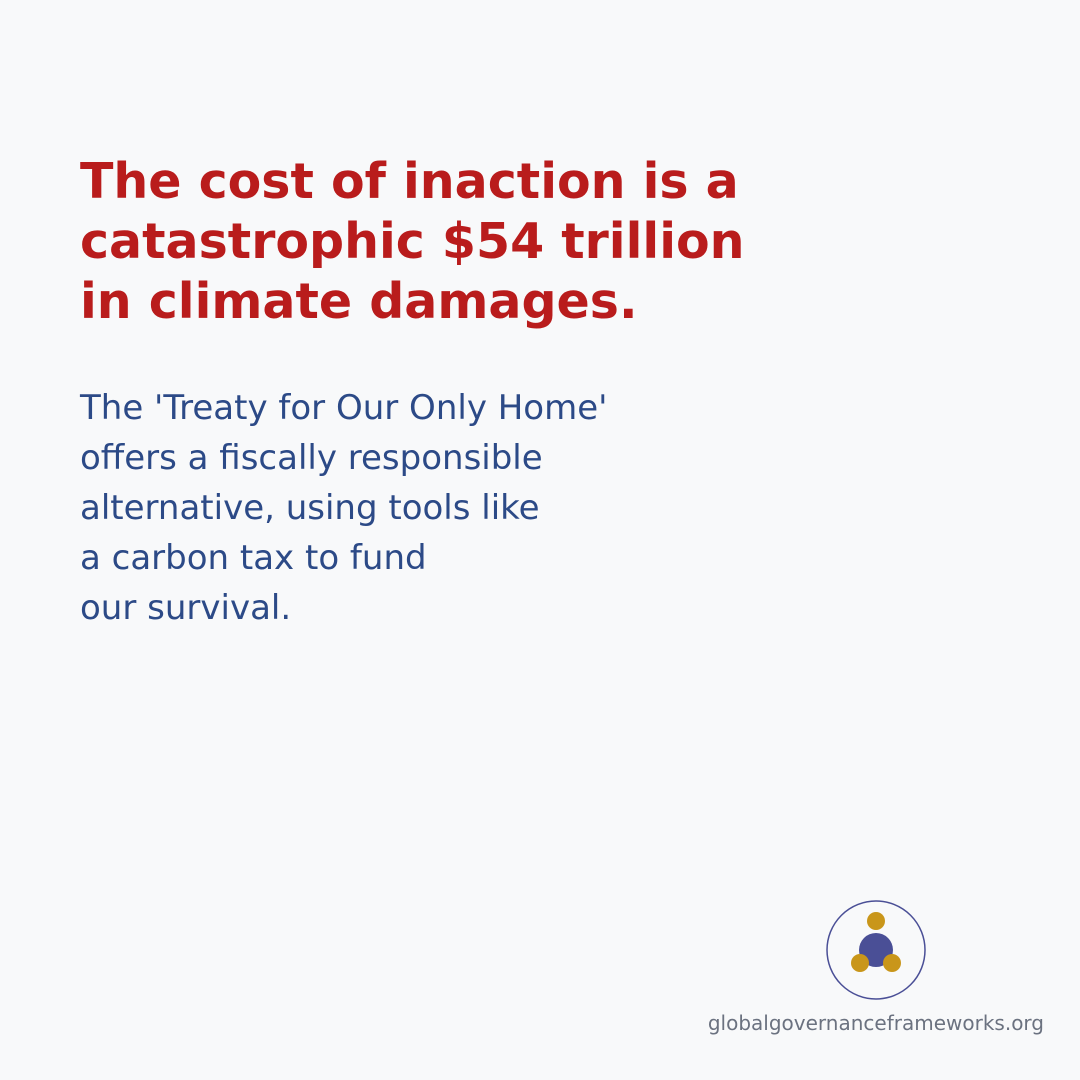  Describe the element at coordinates (310, 508) in the screenshot. I see `body-line: alternative, using tools like` at that location.